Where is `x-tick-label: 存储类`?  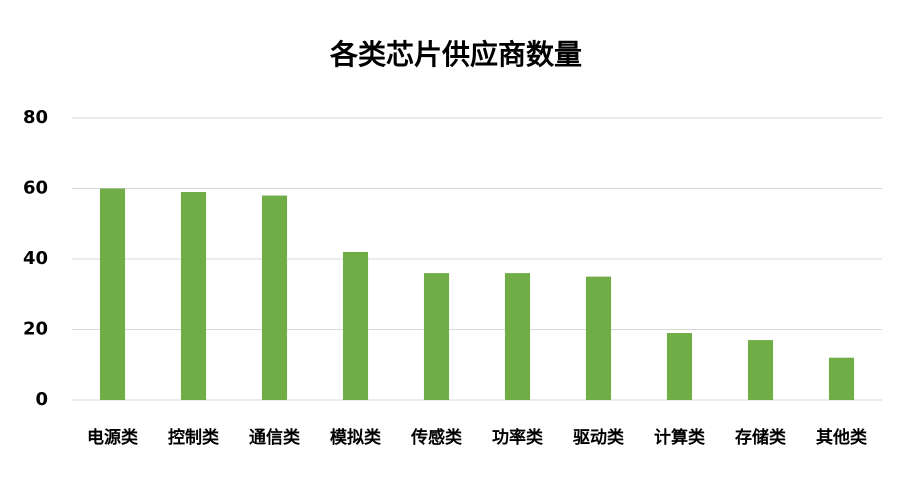
x-tick-label: 存储类 is located at coordinates (761, 437).